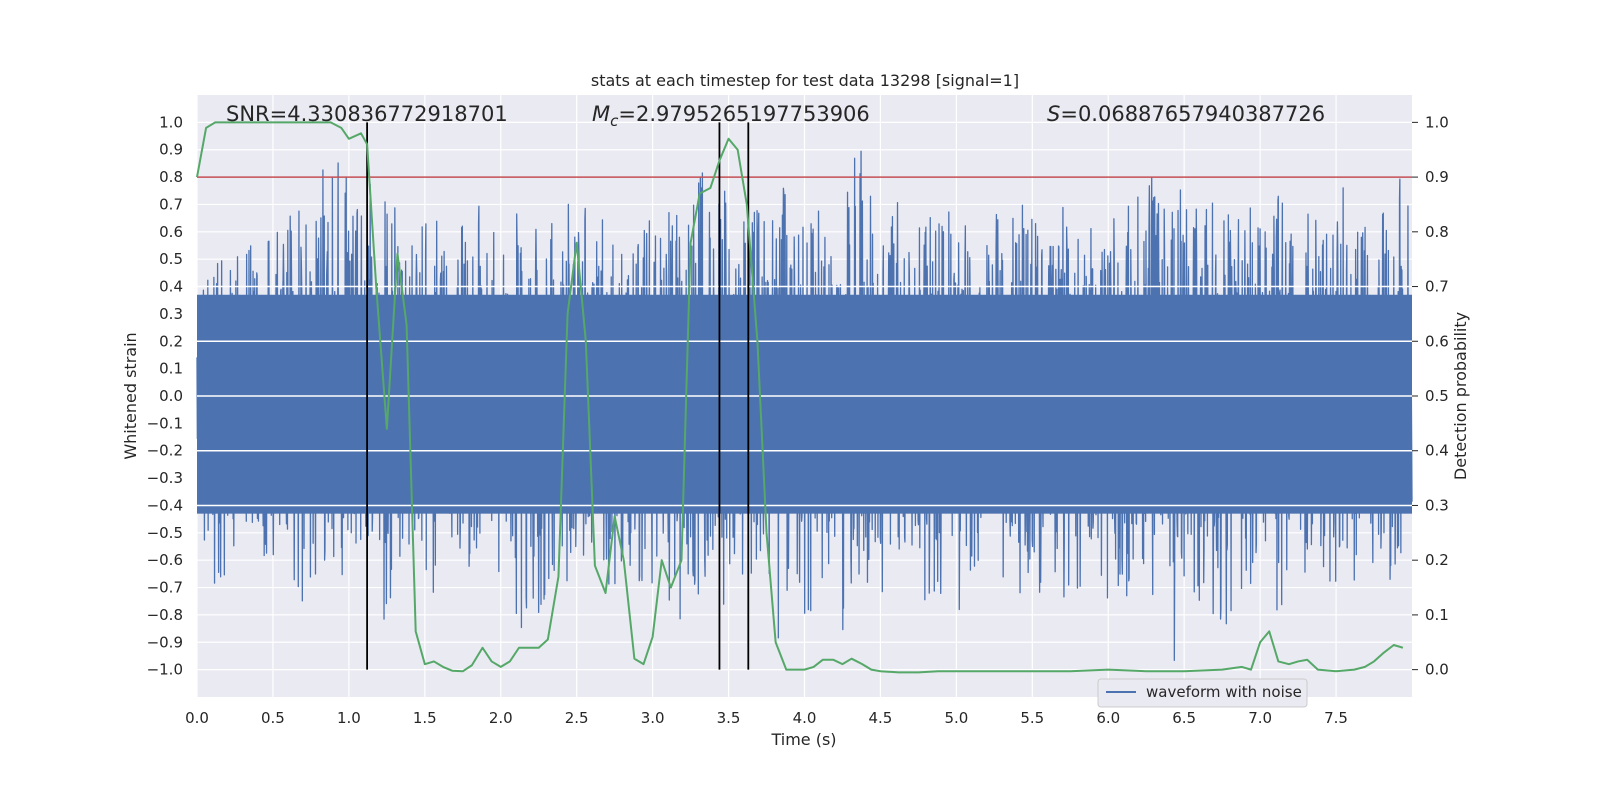 The image size is (1600, 800). I want to click on x-tick-label-5: 2.5, so click(577, 718).